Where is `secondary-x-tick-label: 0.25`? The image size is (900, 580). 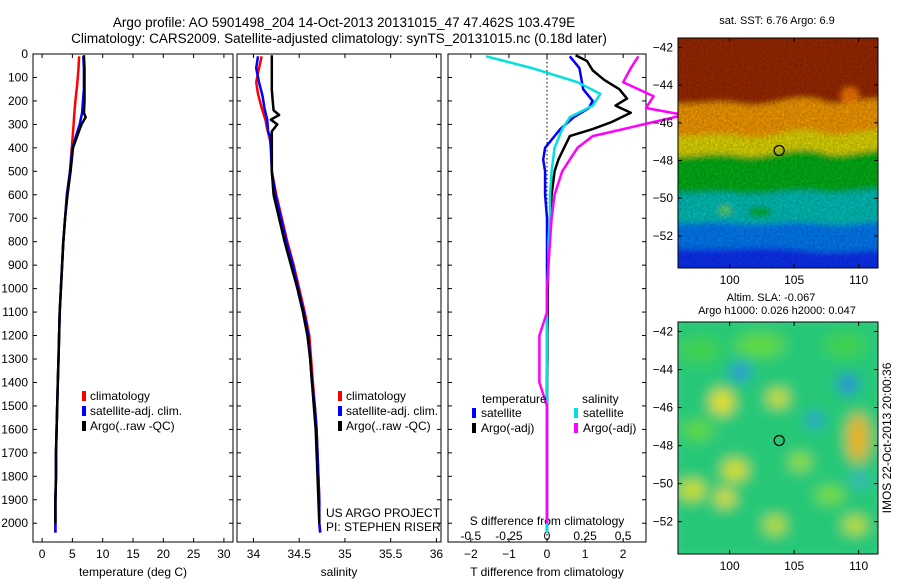 secondary-x-tick-label: 0.25 is located at coordinates (585, 536).